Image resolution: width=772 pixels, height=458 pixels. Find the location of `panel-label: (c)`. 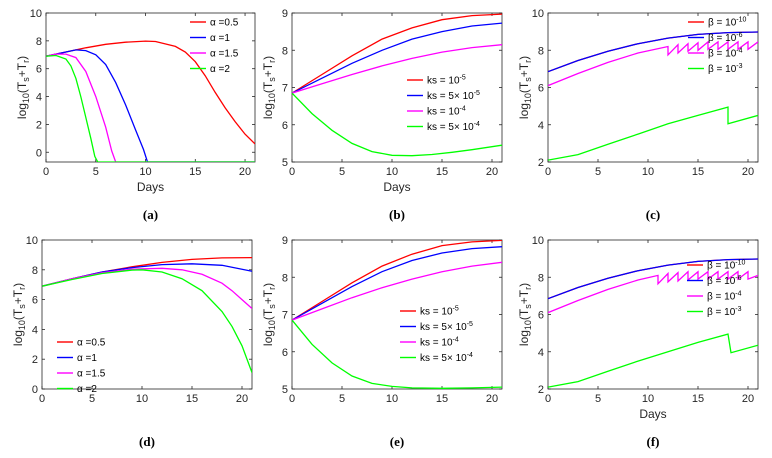

panel-label: (c) is located at coordinates (653, 214).